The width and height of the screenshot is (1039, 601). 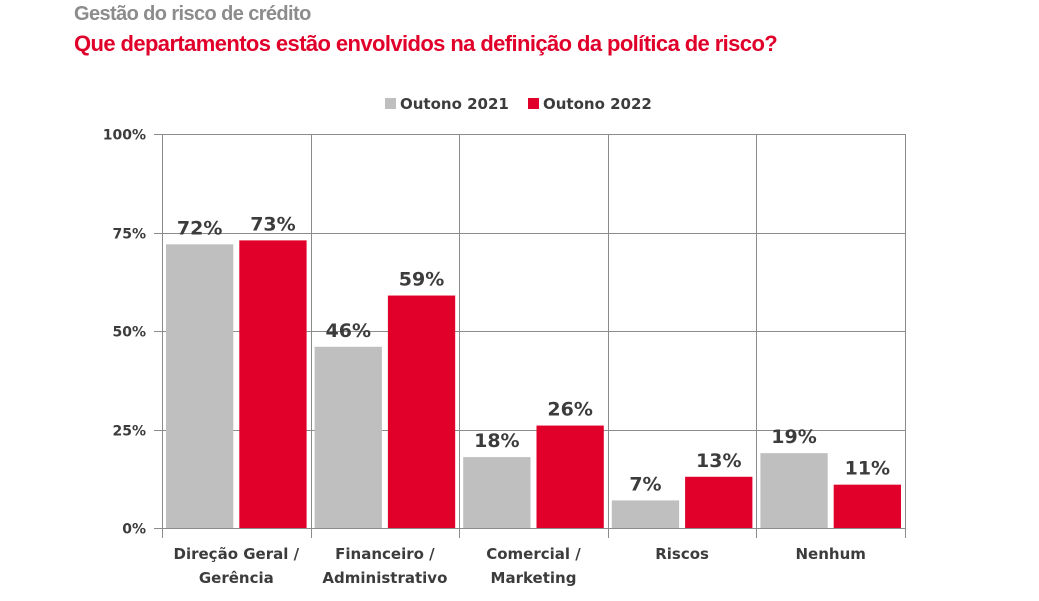 I want to click on x-tick-label-line: Direção Geral /, so click(x=237, y=554).